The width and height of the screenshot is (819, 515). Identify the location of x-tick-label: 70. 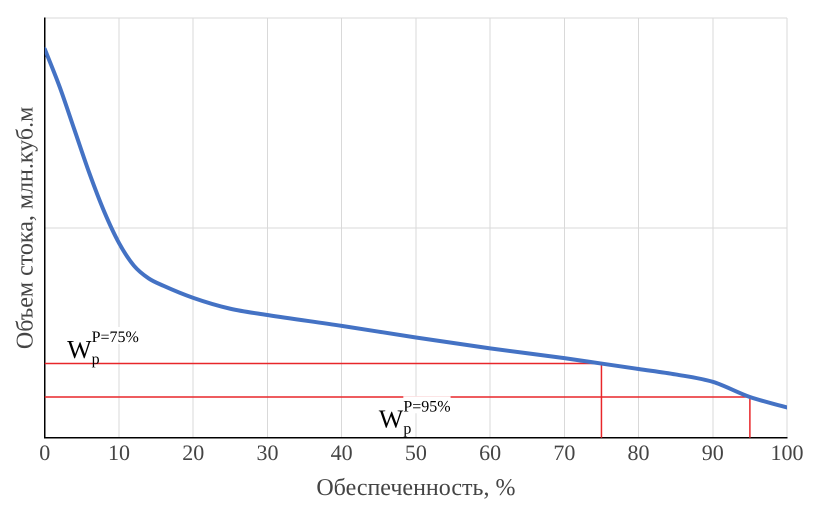
(564, 452).